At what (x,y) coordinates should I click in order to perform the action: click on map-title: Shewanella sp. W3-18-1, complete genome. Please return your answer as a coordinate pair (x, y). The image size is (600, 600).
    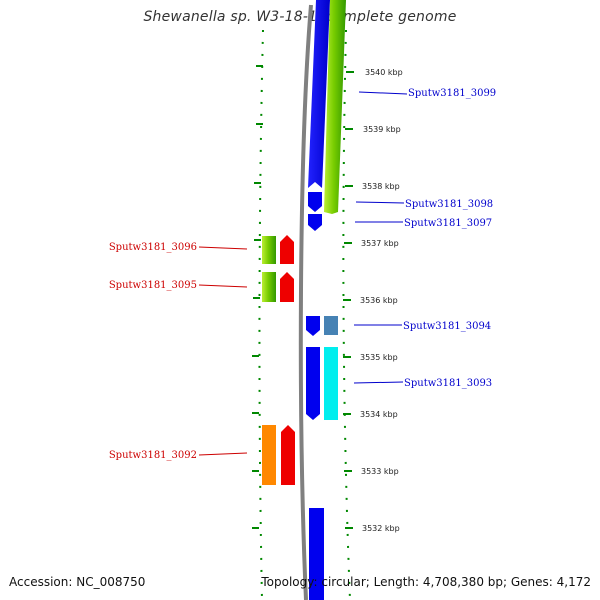
    Looking at the image, I should click on (300, 17).